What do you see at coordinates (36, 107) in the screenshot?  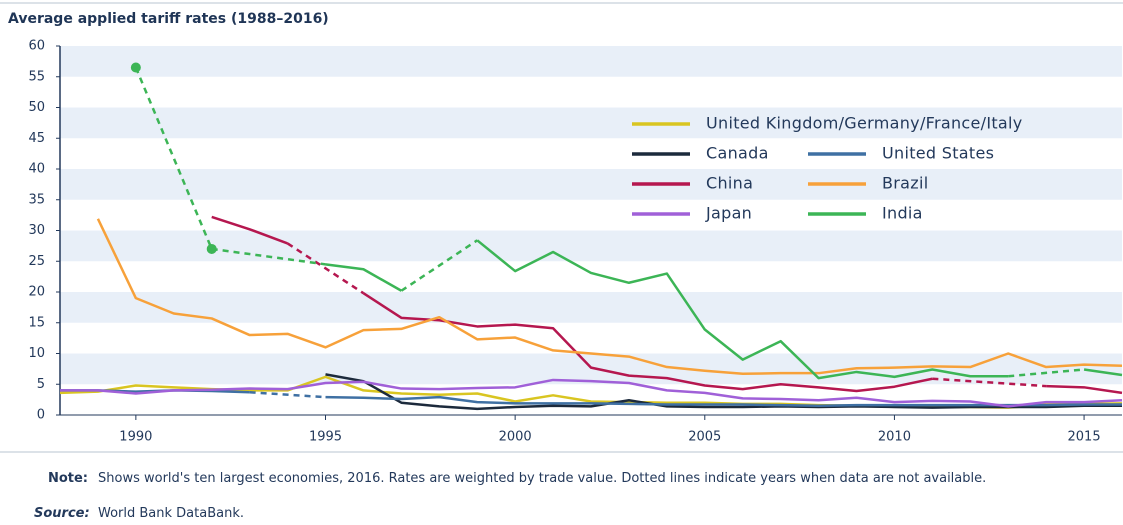 I see `y-tick-label: 50` at bounding box center [36, 107].